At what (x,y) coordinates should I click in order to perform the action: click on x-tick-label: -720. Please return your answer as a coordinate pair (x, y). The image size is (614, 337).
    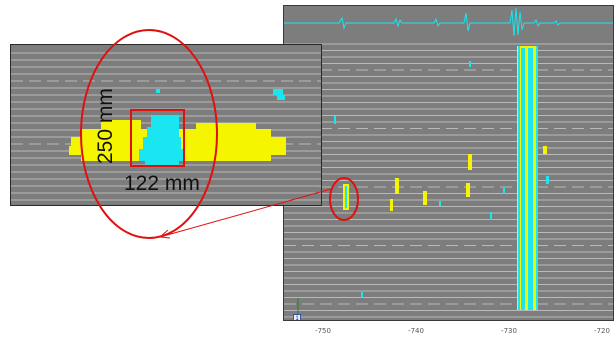
    Looking at the image, I should click on (602, 331).